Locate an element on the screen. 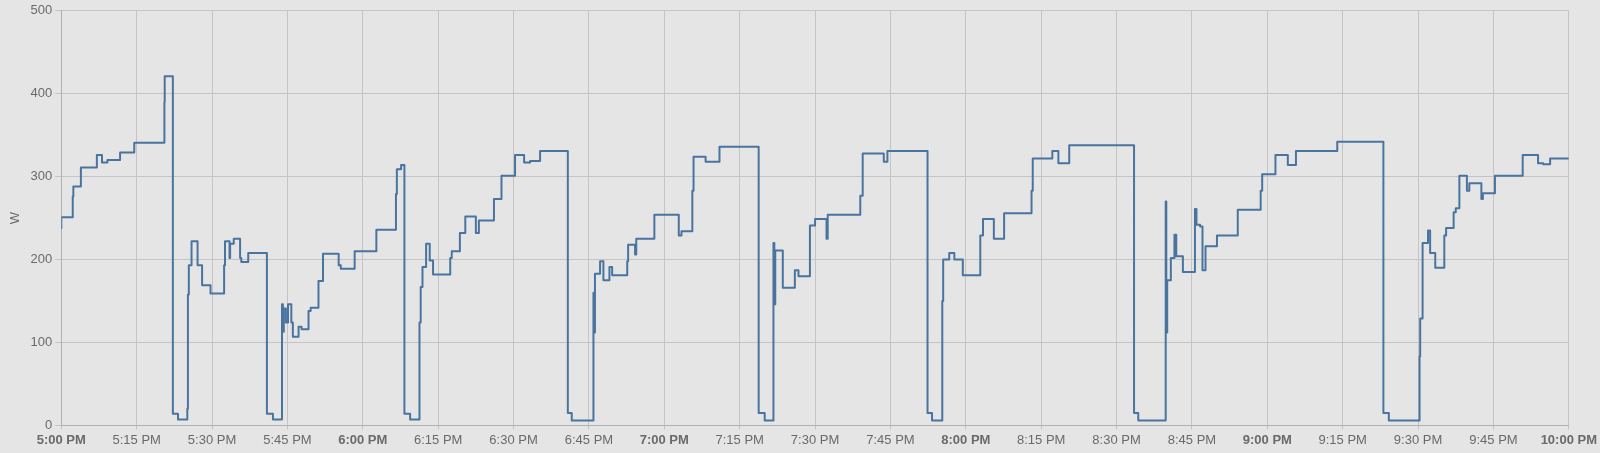 The width and height of the screenshot is (1600, 453). x-tick-label: 5:00 PM is located at coordinates (61, 439).